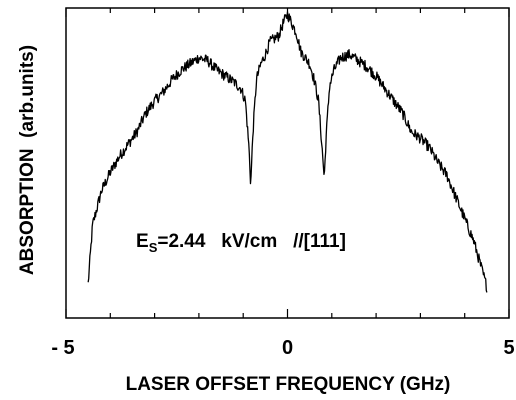  I want to click on annotation-prefix: E, so click(142, 241).